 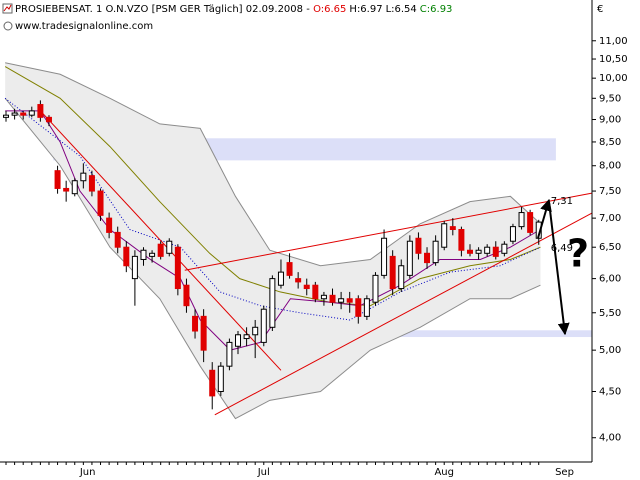 What do you see at coordinates (610, 350) in the screenshot?
I see `y-tick-label: 5,00` at bounding box center [610, 350].